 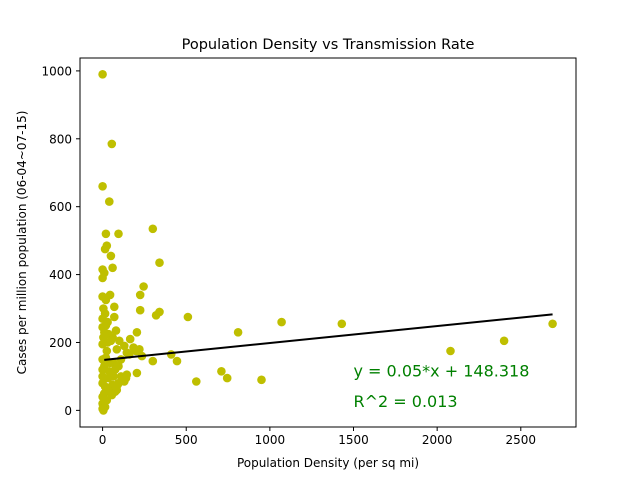 I want to click on y-tick-label: 0, so click(x=68, y=411).